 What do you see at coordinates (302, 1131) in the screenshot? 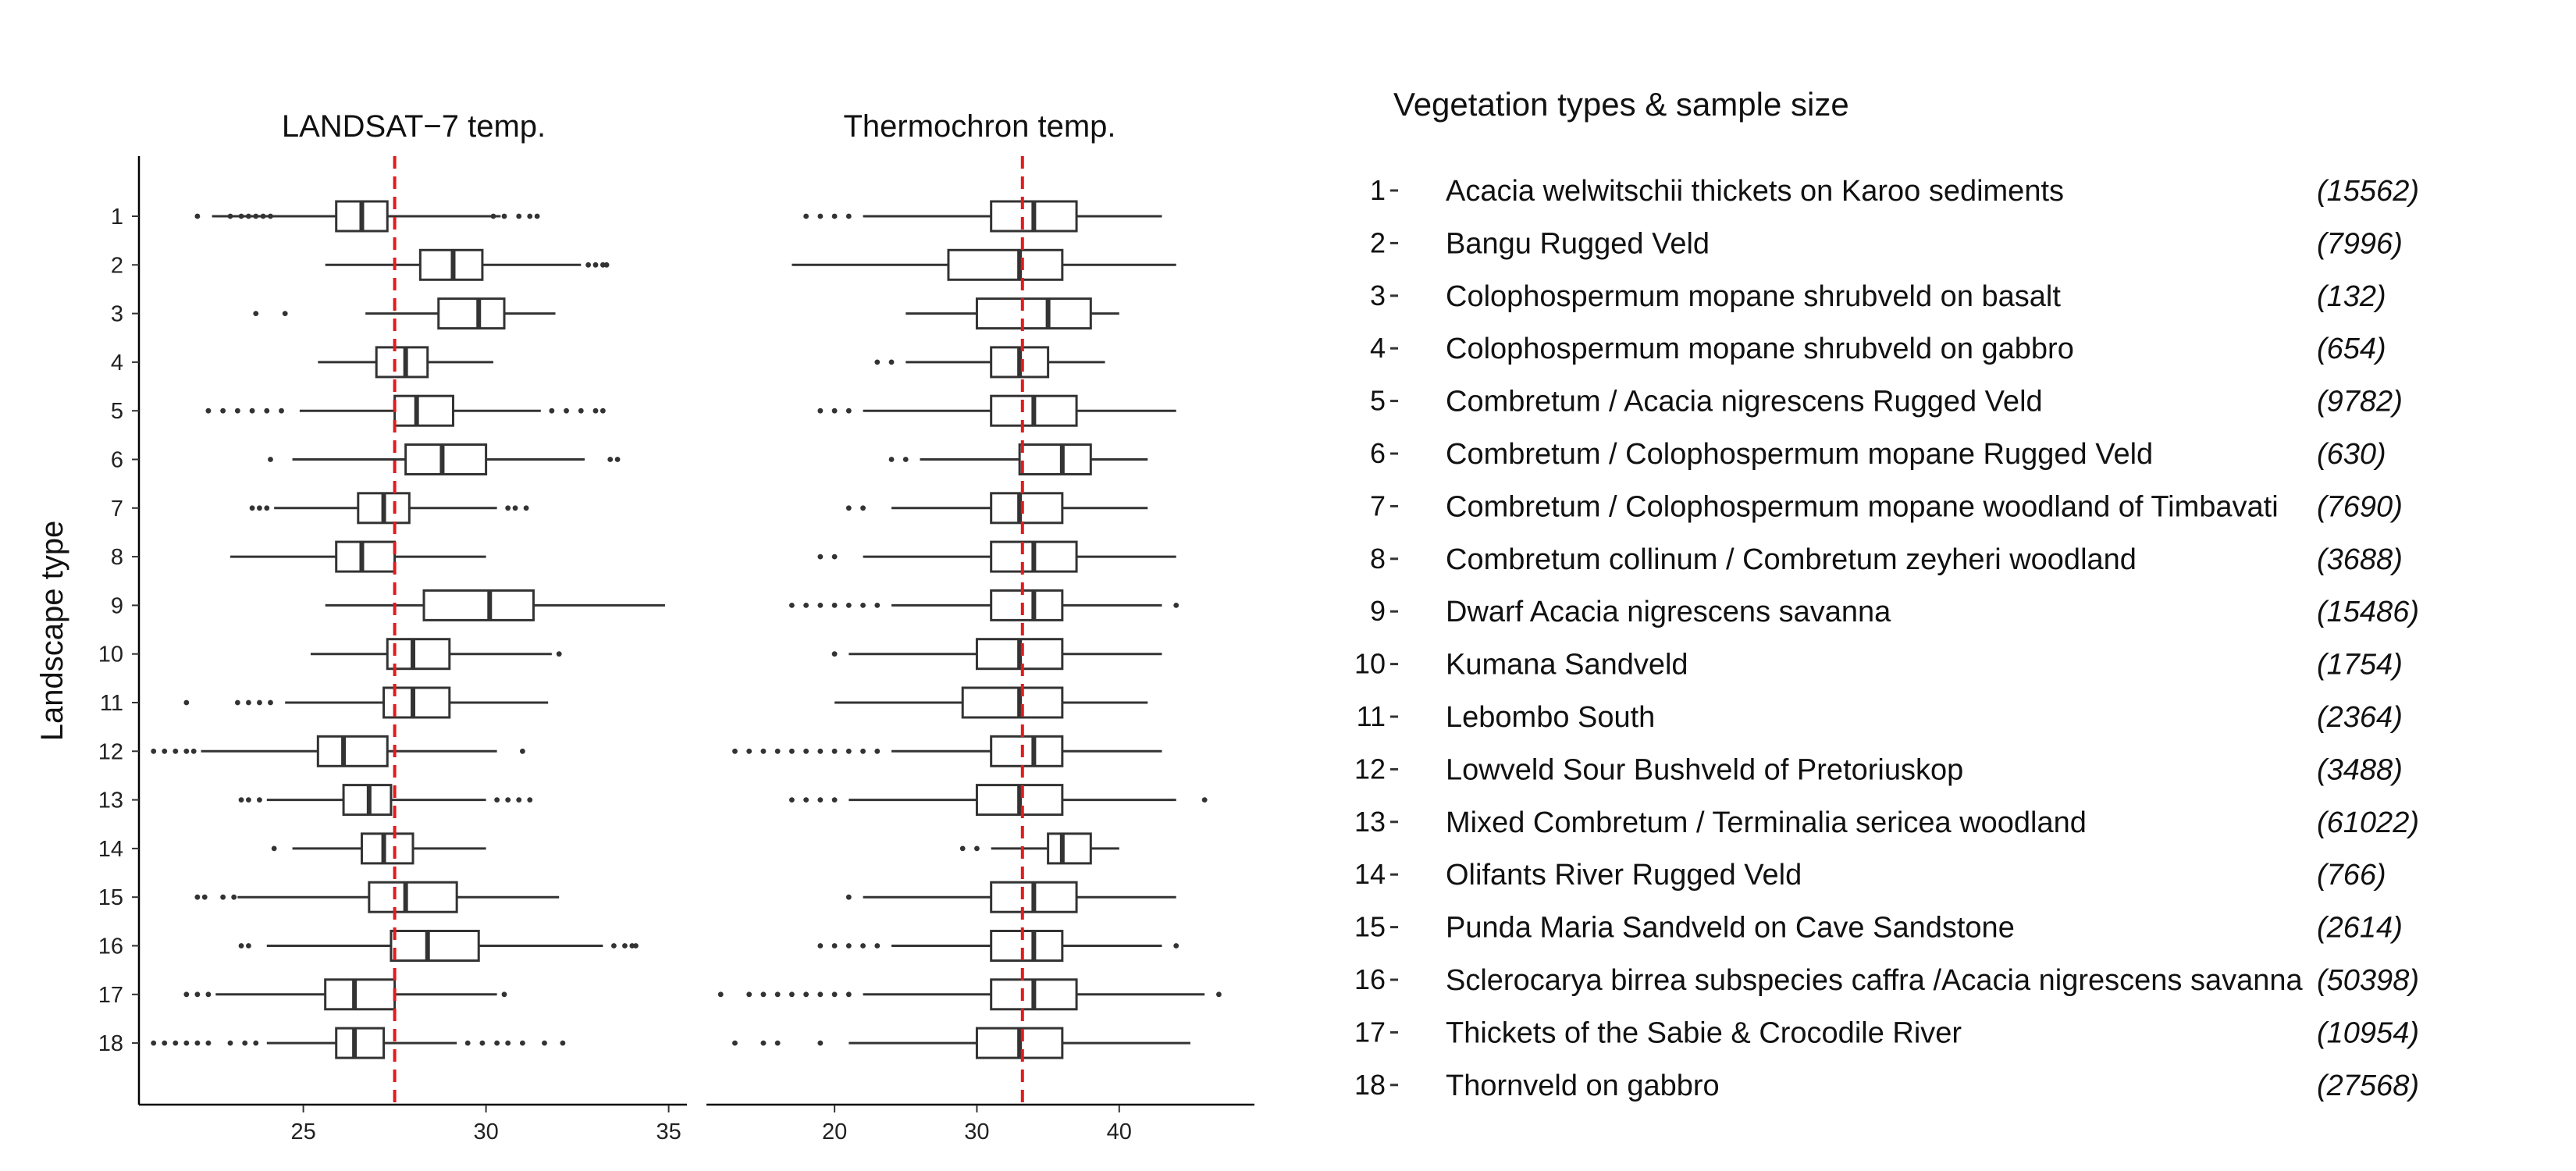
I see `x-tick-label: 25` at bounding box center [302, 1131].